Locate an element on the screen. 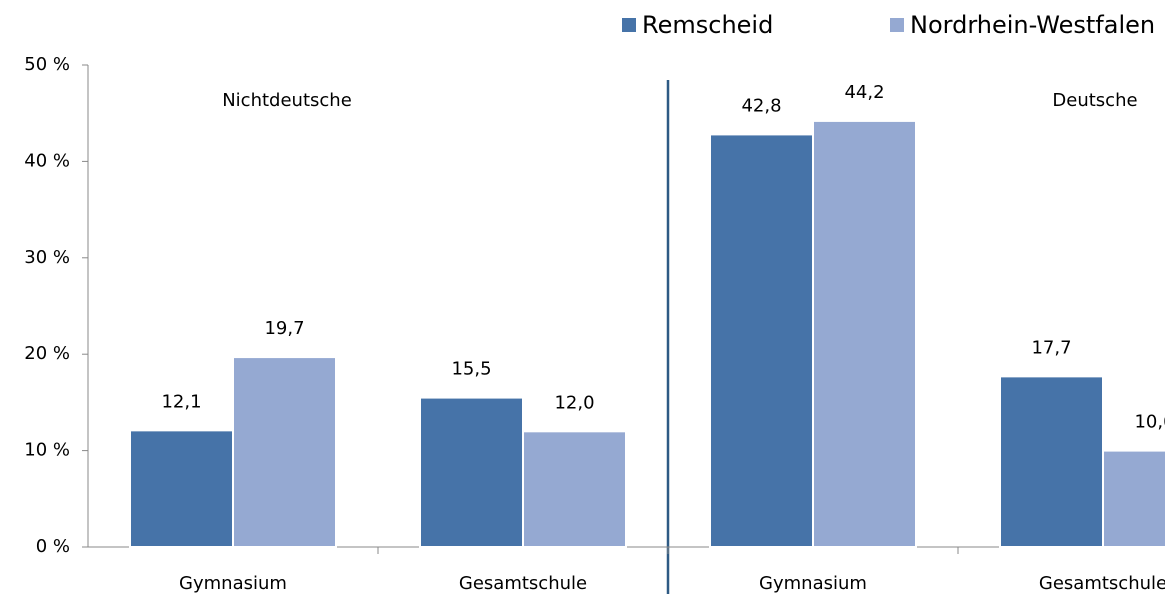 This screenshot has width=1165, height=594. value-label: 12,1 is located at coordinates (181, 401).